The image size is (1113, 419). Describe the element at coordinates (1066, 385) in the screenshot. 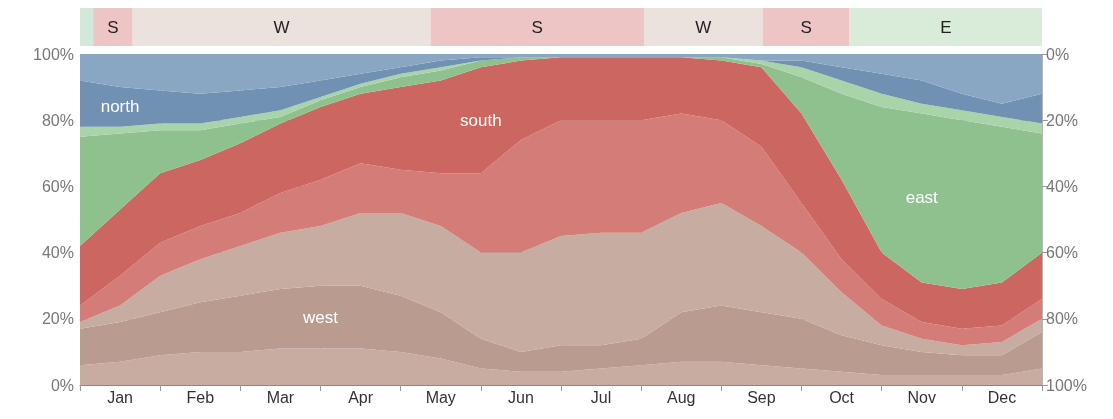

I see `y2-tick-label: 100%` at that location.